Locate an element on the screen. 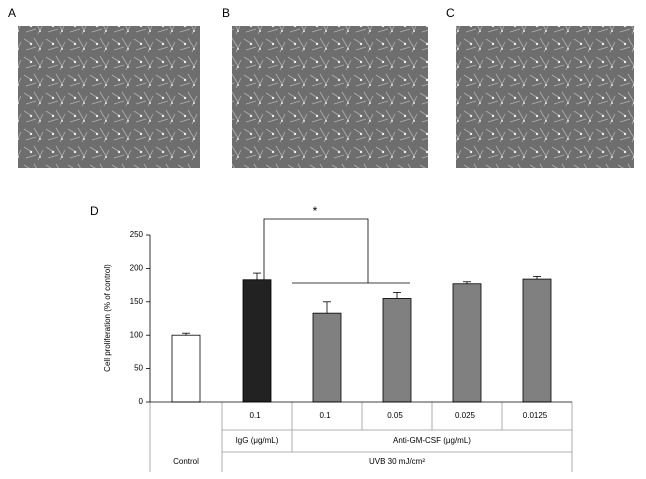 The image size is (646, 479). x-tick-label: 0.025 is located at coordinates (465, 415).